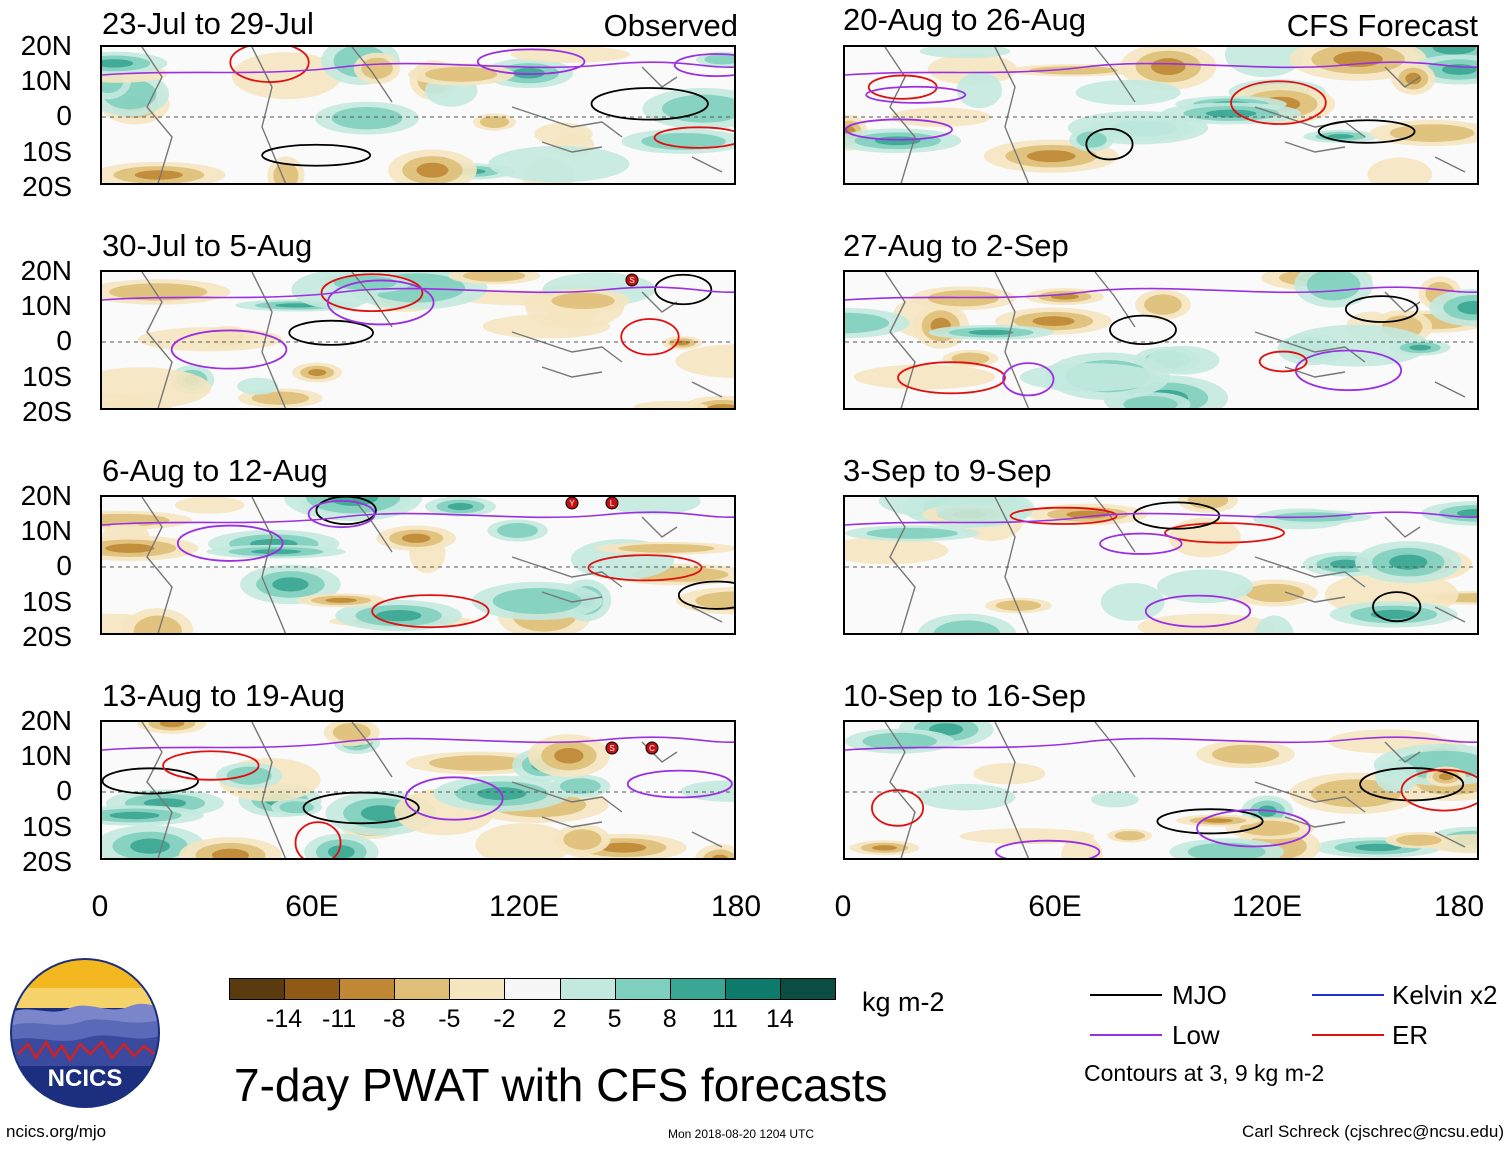  I want to click on x-tick-label: 180, so click(1459, 906).